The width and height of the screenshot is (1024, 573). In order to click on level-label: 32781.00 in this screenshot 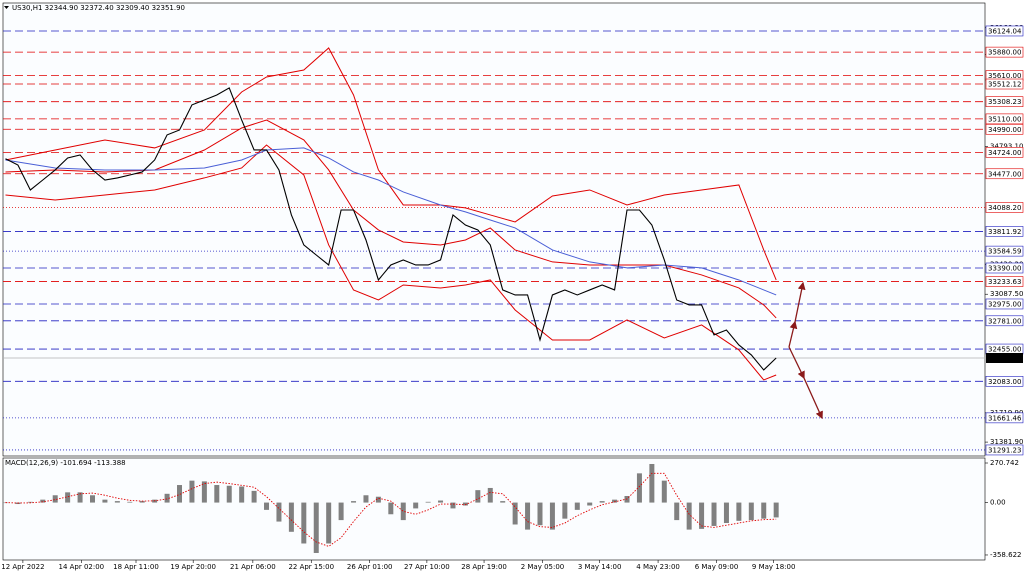, I will do `click(1004, 321)`.